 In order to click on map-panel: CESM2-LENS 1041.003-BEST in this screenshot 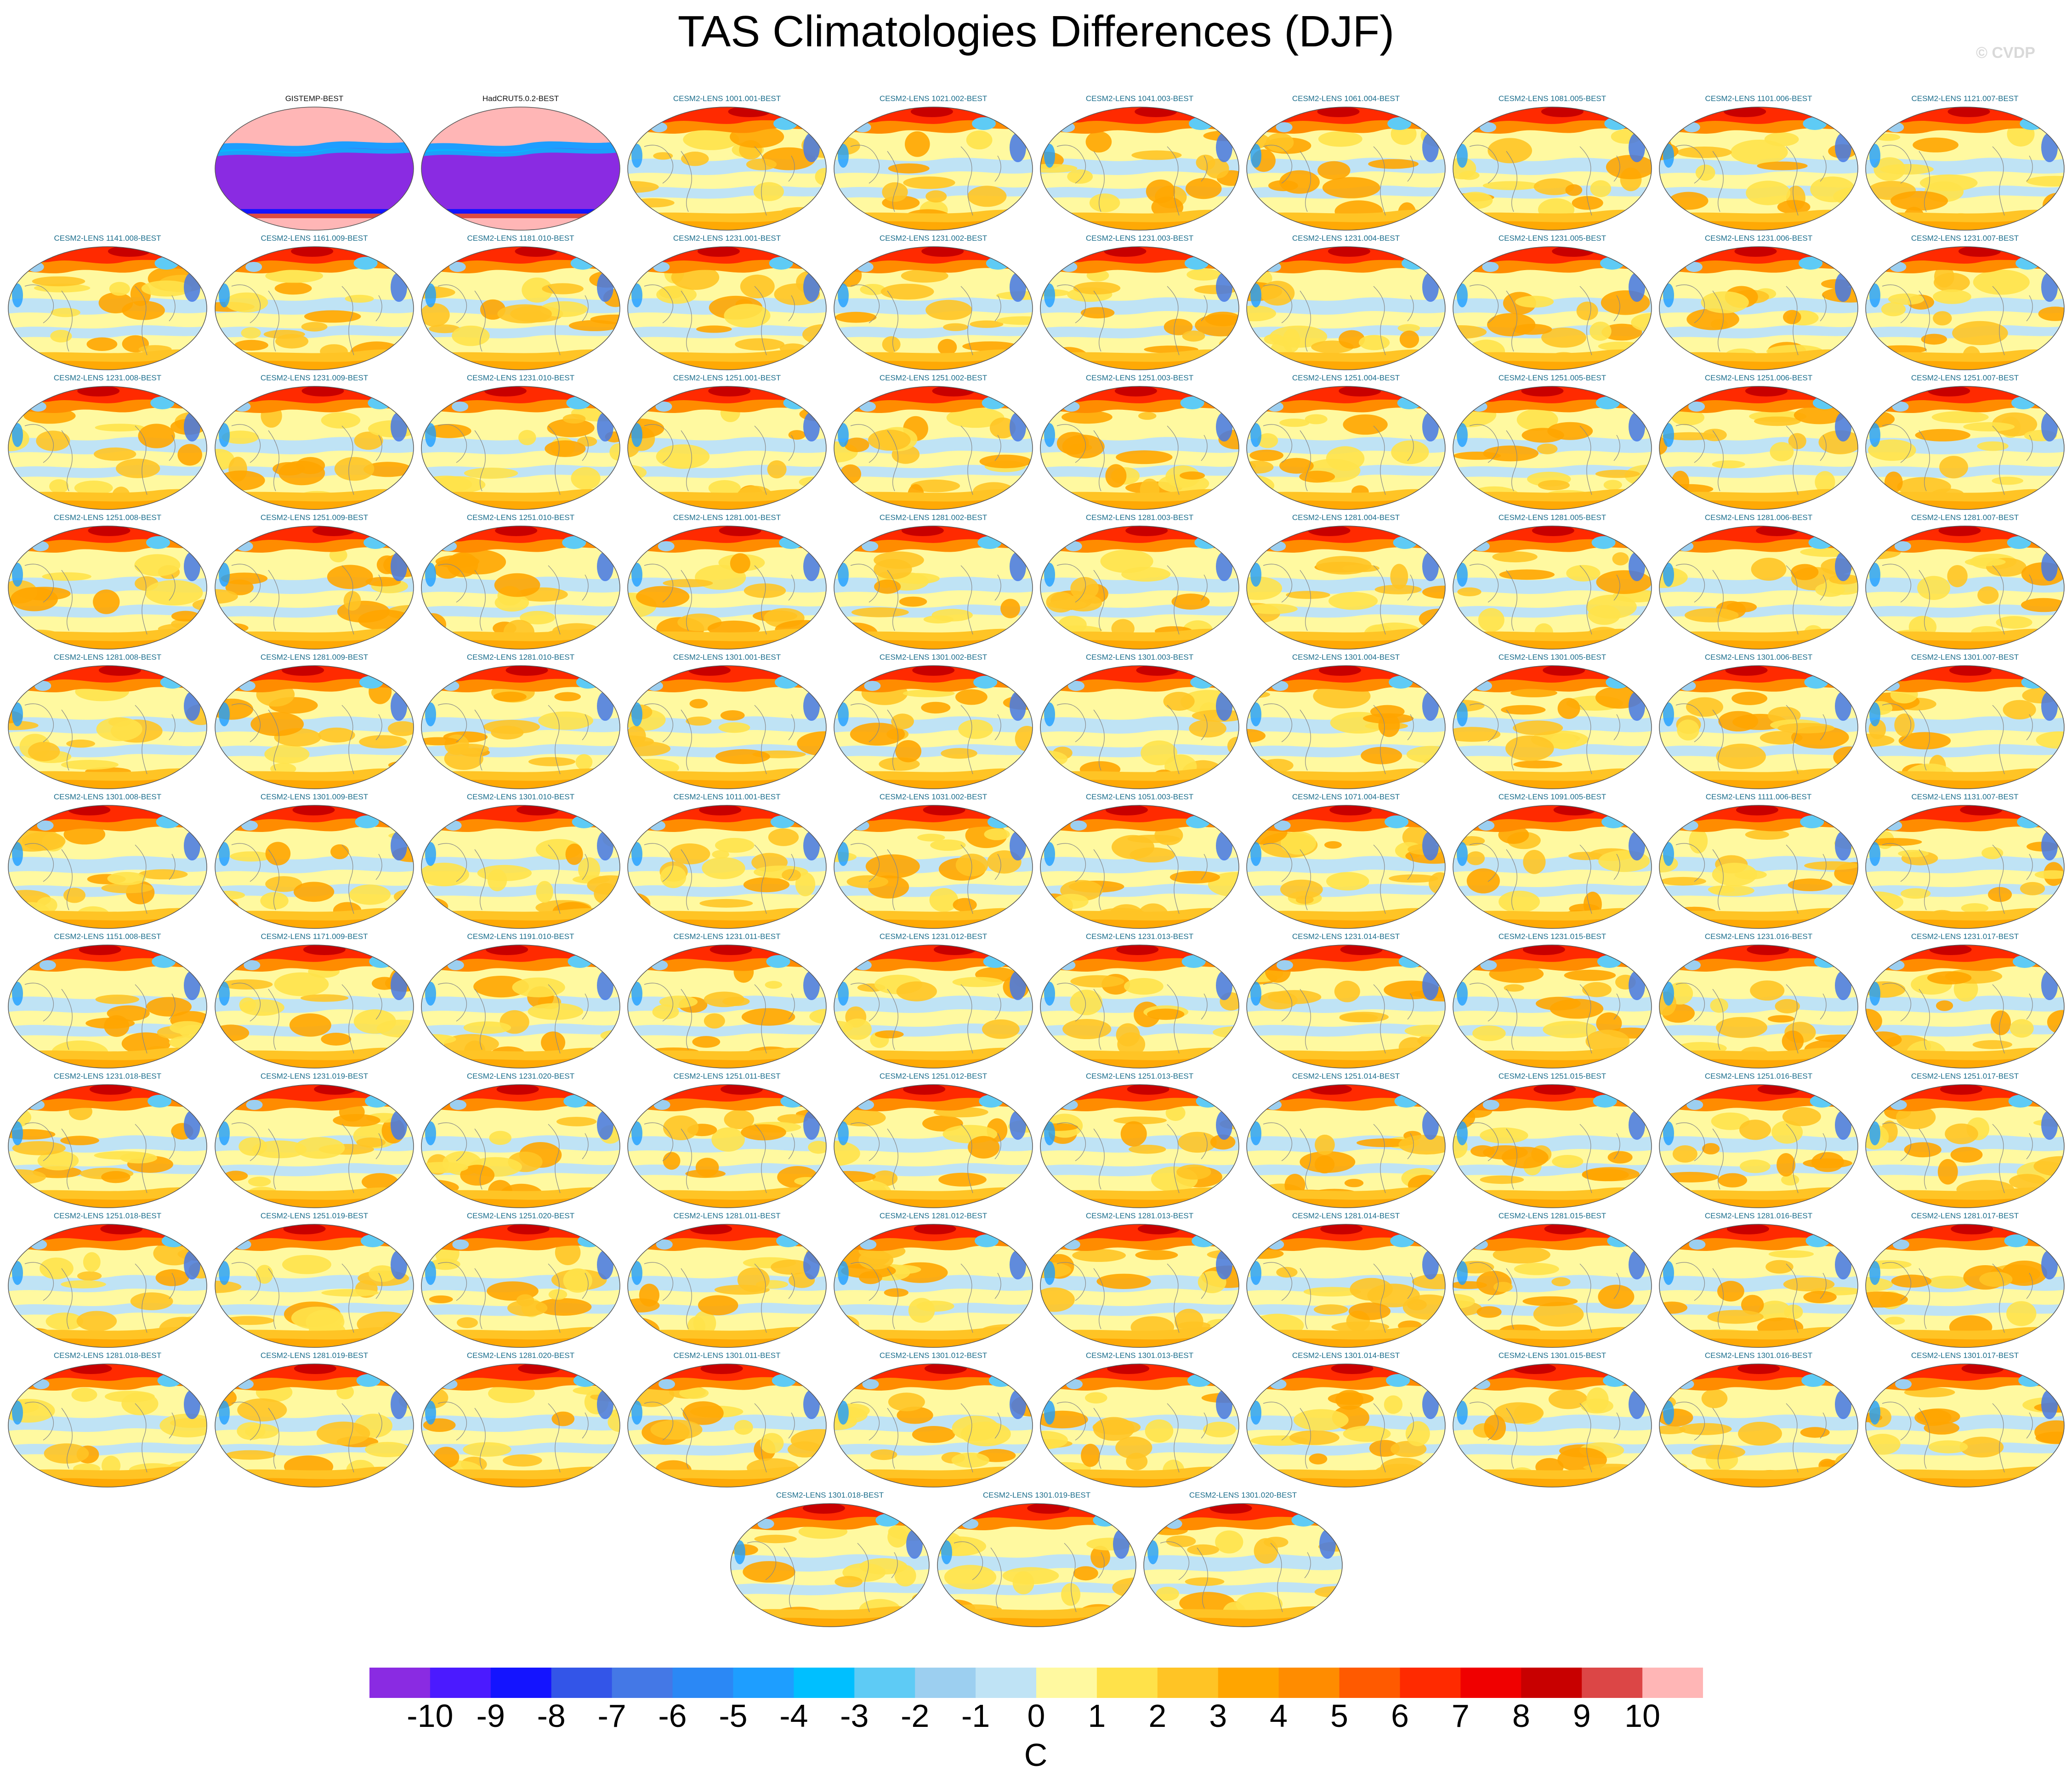, I will do `click(1140, 163)`.